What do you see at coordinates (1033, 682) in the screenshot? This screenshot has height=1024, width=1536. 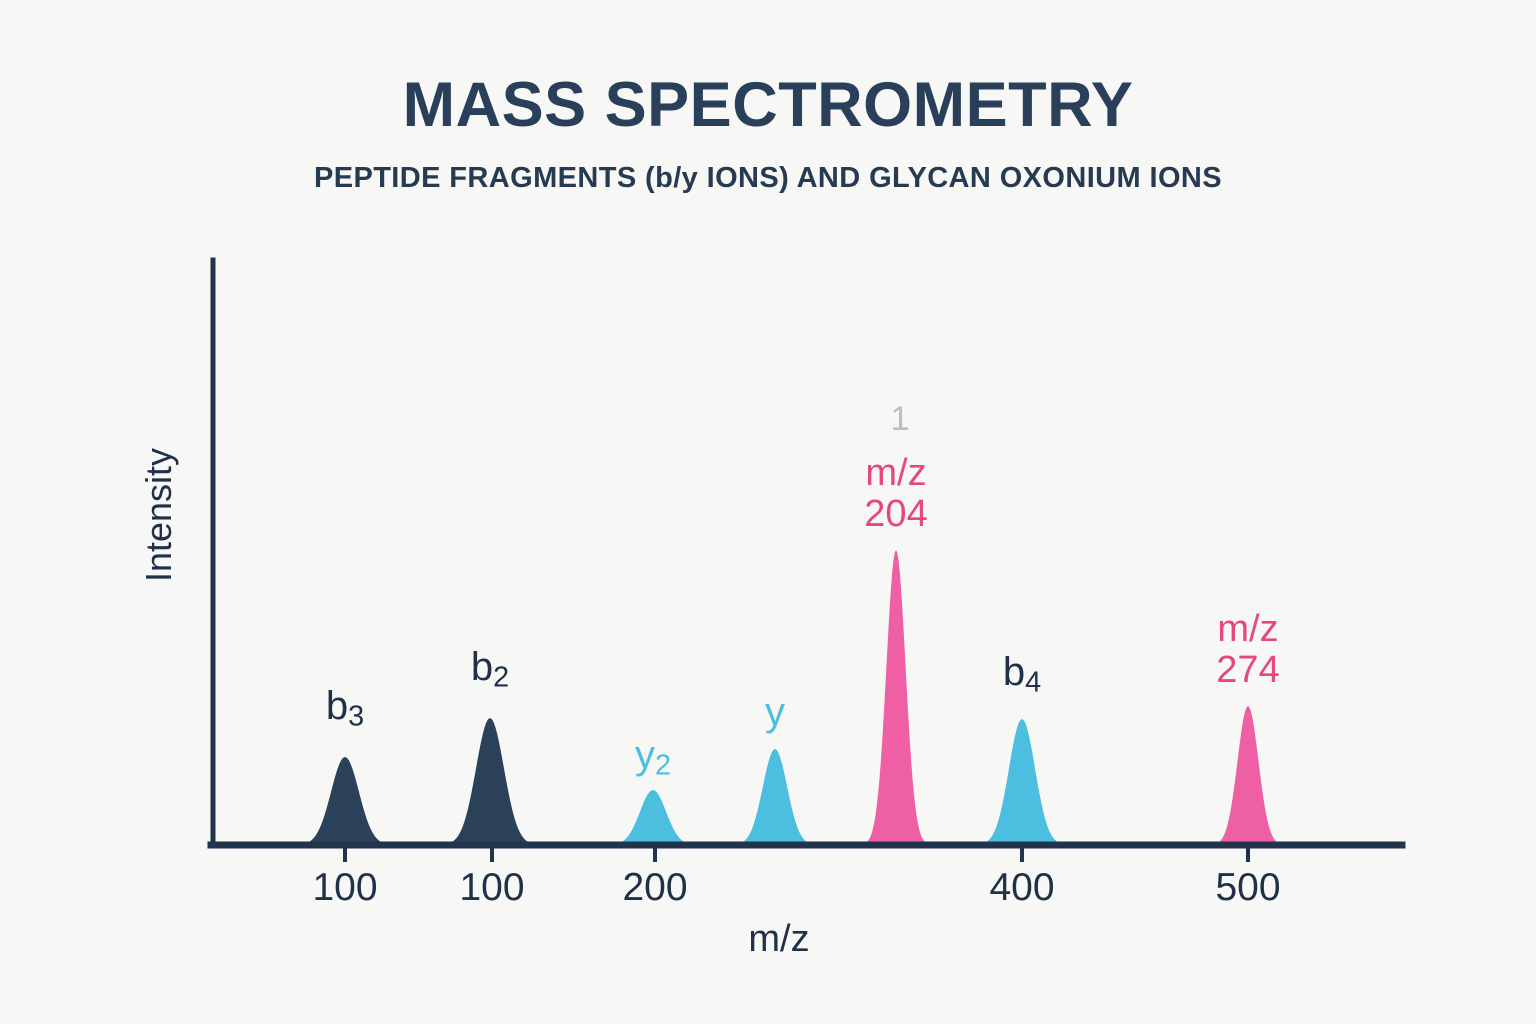 I see `peak-label-subscript: 4` at bounding box center [1033, 682].